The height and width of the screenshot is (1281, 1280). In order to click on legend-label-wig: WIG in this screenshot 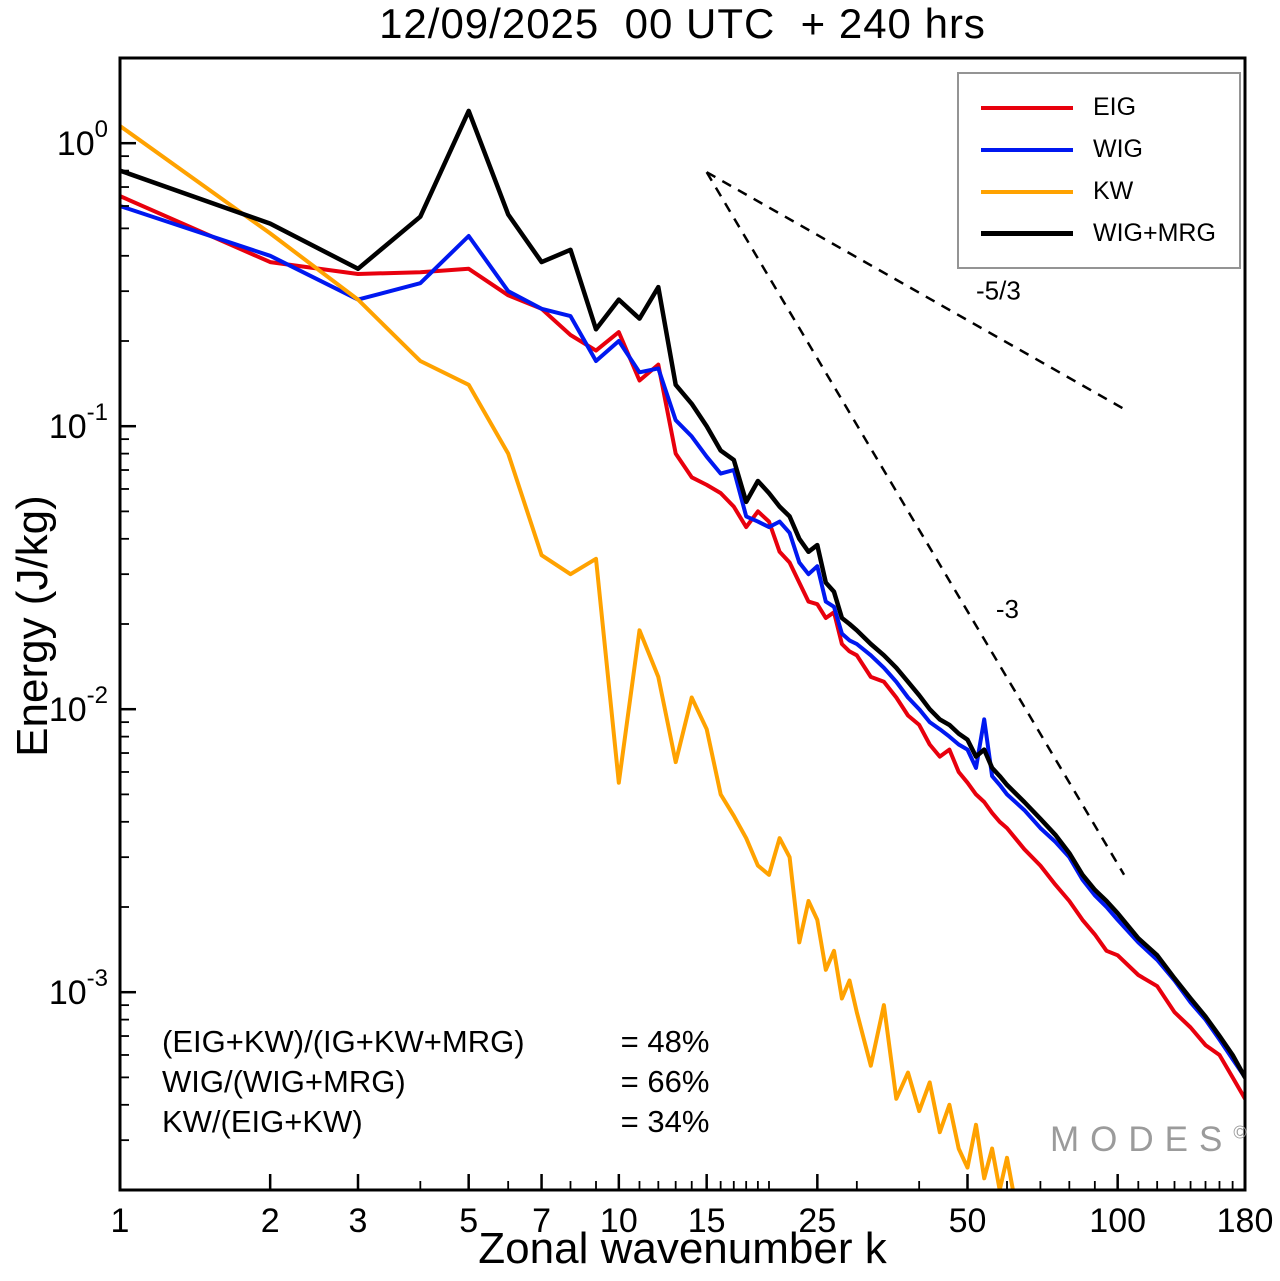, I will do `click(1118, 149)`.